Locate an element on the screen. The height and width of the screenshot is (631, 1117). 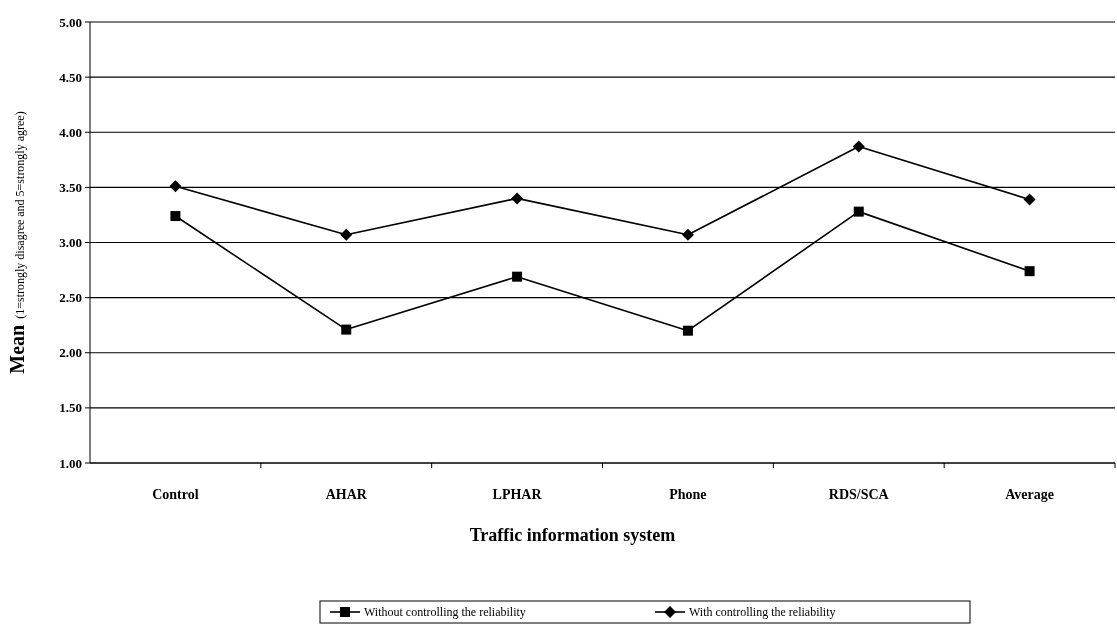
x-tick-label: RDS/SCA is located at coordinates (859, 494).